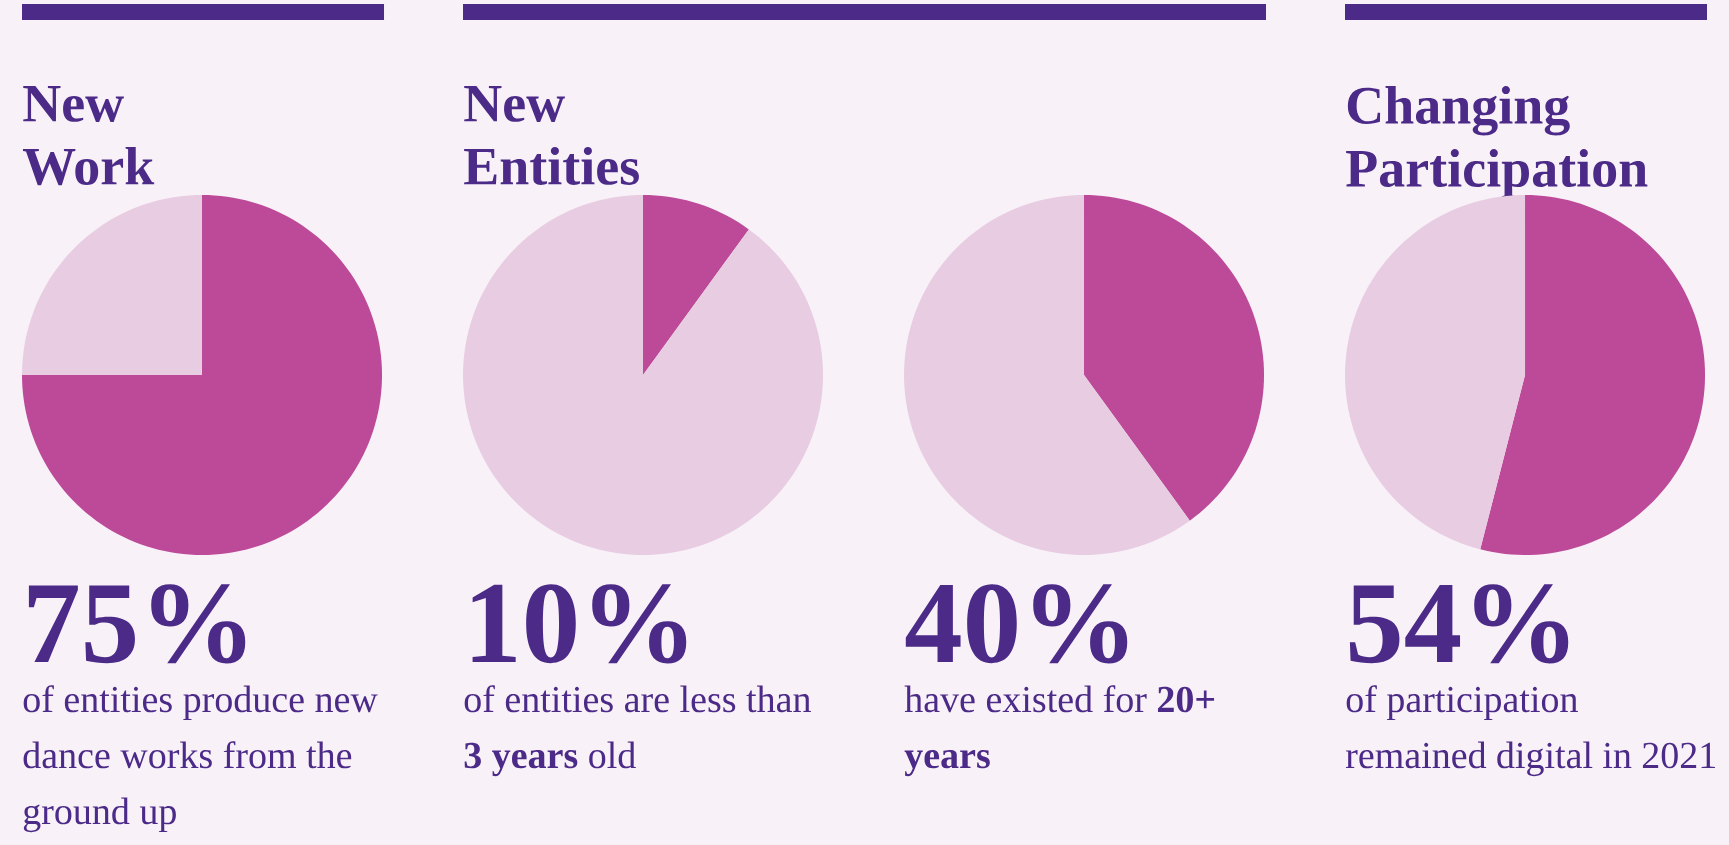  Describe the element at coordinates (1016, 624) in the screenshot. I see `text: 40%` at that location.